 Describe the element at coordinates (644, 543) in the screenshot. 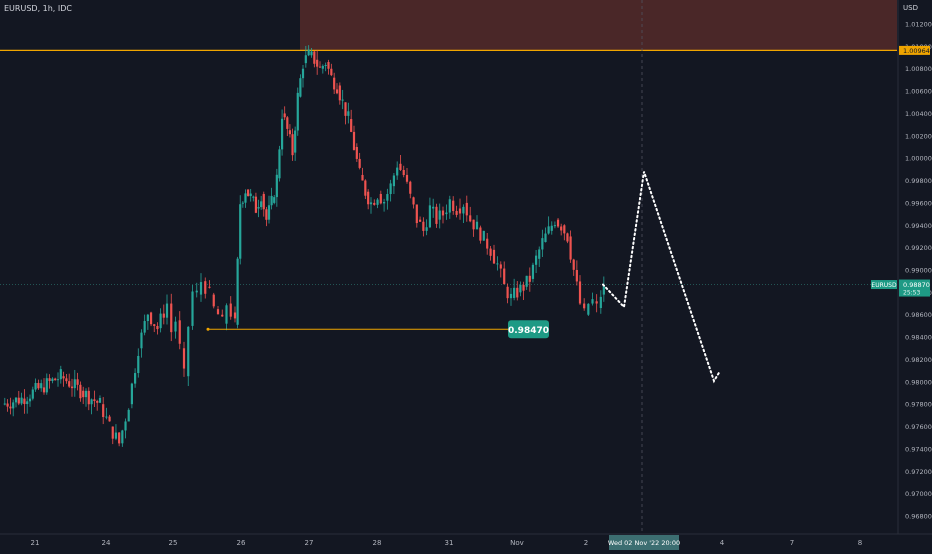

I see `crosshair-date-text: Wed 02 Nov '22 20:00` at that location.